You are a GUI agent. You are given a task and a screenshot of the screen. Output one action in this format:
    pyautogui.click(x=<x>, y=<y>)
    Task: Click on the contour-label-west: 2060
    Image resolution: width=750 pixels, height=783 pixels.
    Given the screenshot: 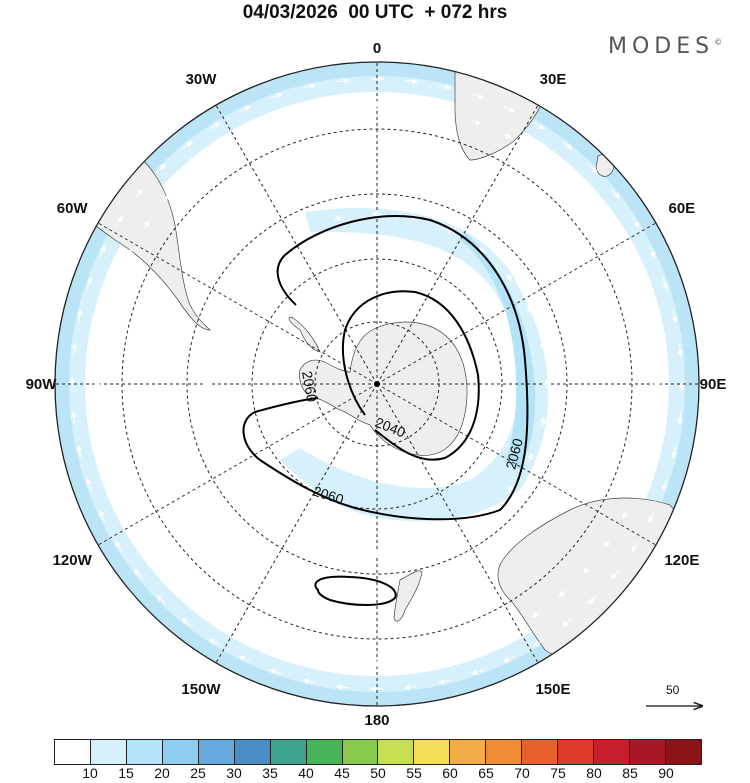 What is the action you would take?
    pyautogui.click(x=309, y=387)
    